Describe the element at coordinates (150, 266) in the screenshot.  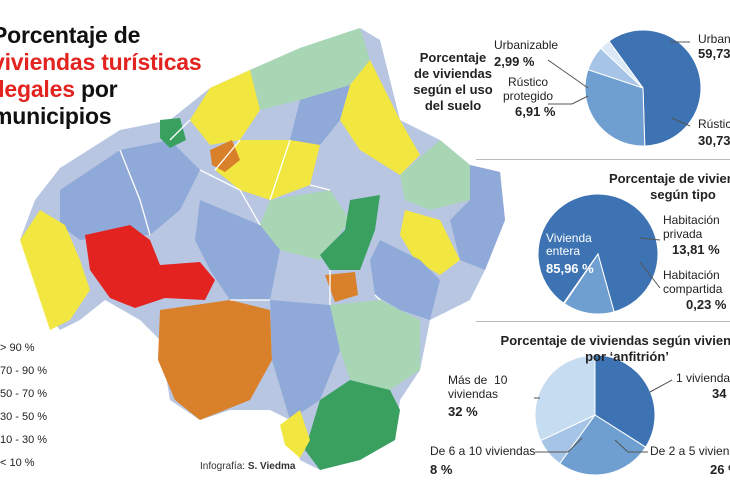
I see `region-palma-red` at that location.